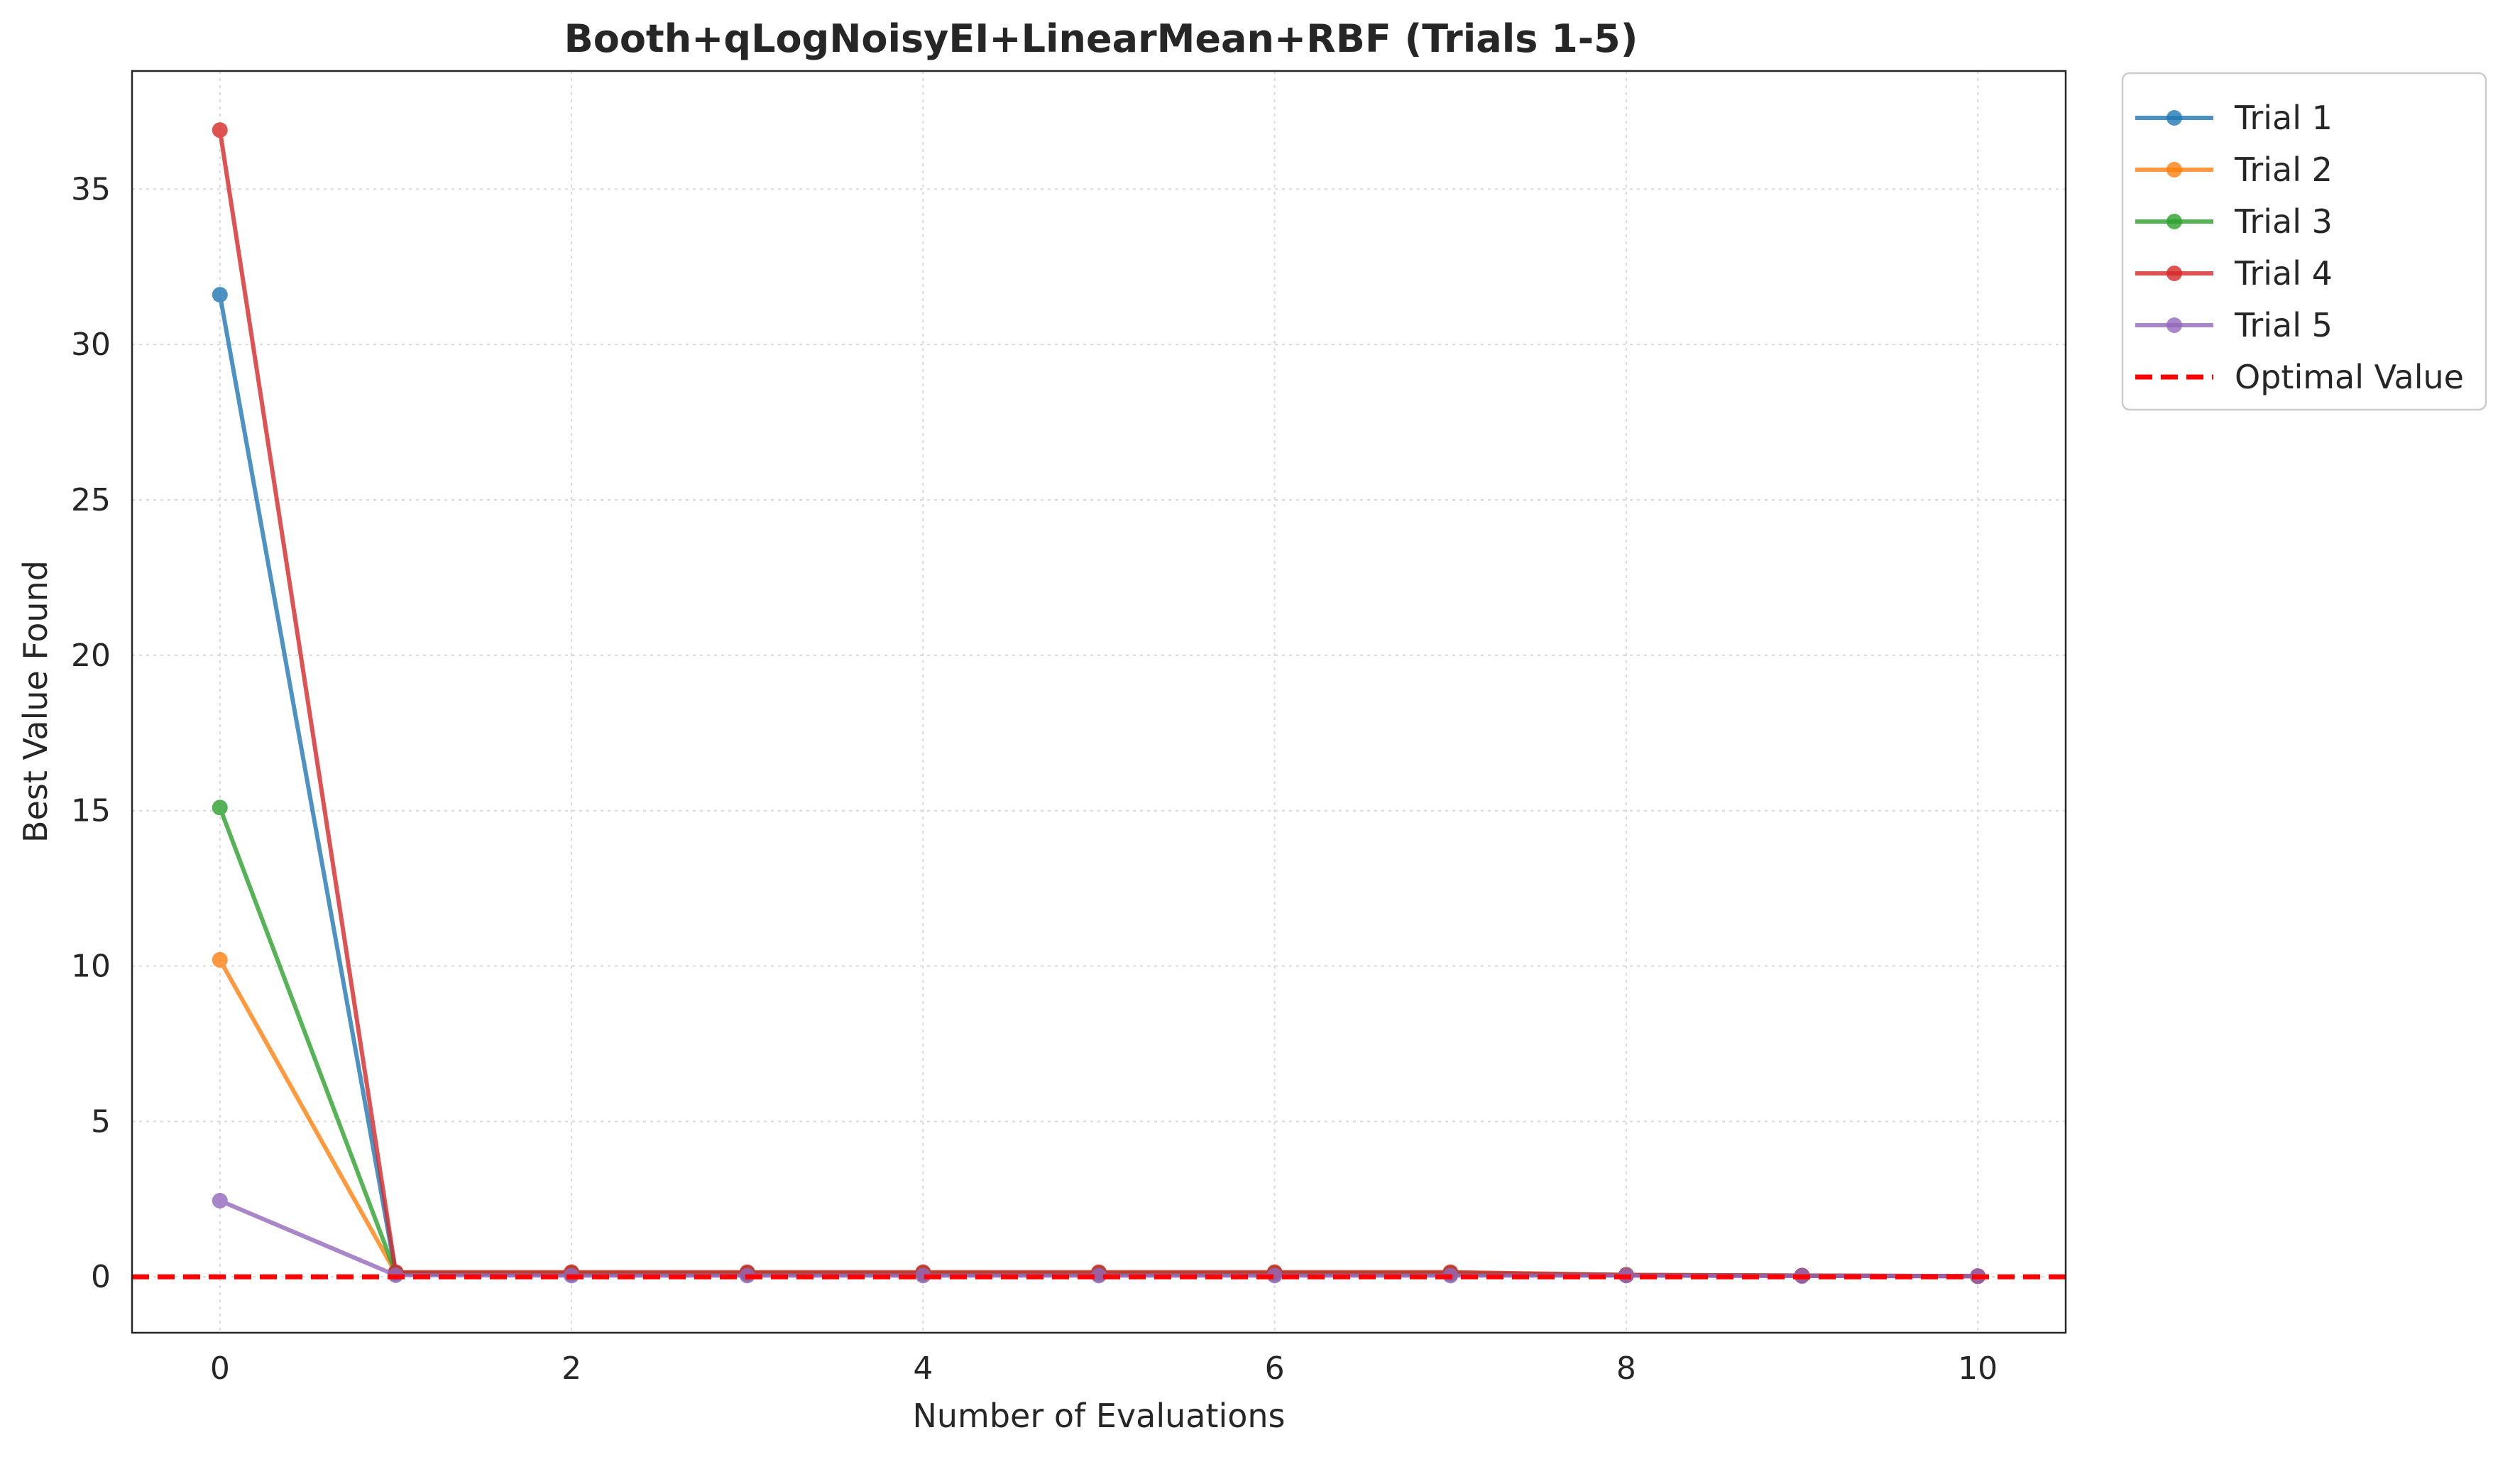 This screenshot has height=1457, width=2520. Describe the element at coordinates (91, 967) in the screenshot. I see `y-tick-label: 10` at that location.